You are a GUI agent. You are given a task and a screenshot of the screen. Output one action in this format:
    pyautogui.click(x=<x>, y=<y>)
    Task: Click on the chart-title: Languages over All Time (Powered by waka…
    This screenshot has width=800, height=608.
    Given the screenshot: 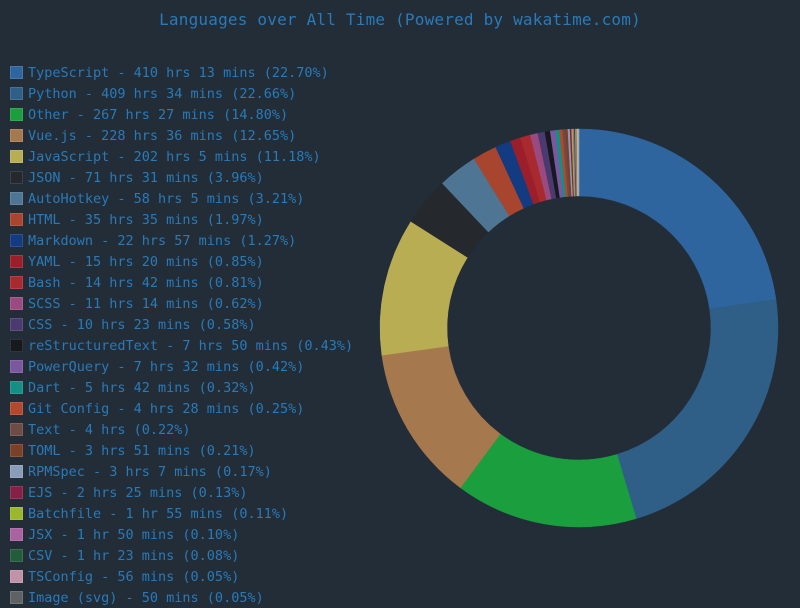 What is the action you would take?
    pyautogui.click(x=400, y=19)
    